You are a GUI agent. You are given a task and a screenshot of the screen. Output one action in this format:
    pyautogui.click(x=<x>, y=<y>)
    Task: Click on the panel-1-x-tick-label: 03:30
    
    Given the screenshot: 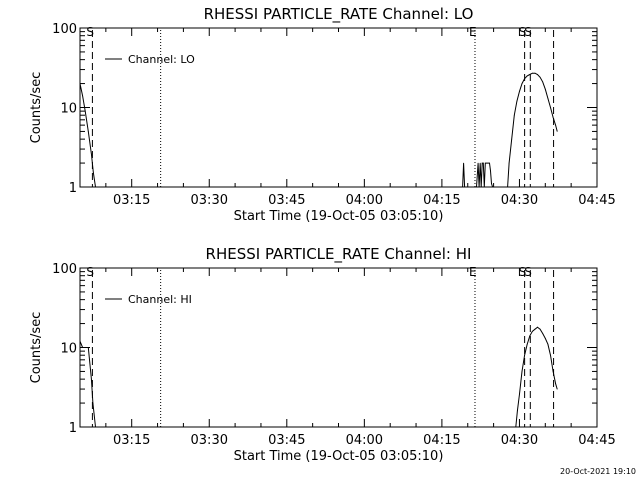 What is the action you would take?
    pyautogui.click(x=209, y=200)
    